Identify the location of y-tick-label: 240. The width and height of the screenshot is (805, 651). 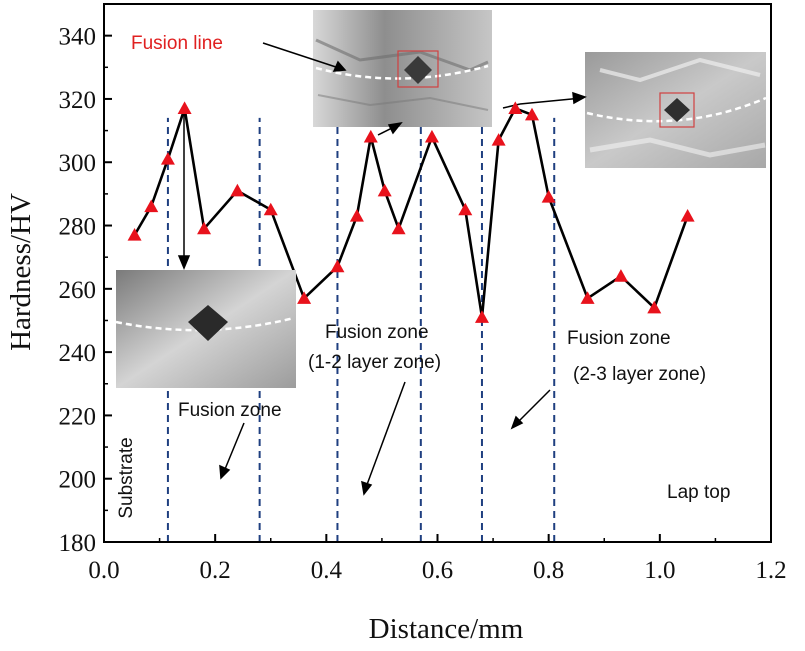
(78, 353).